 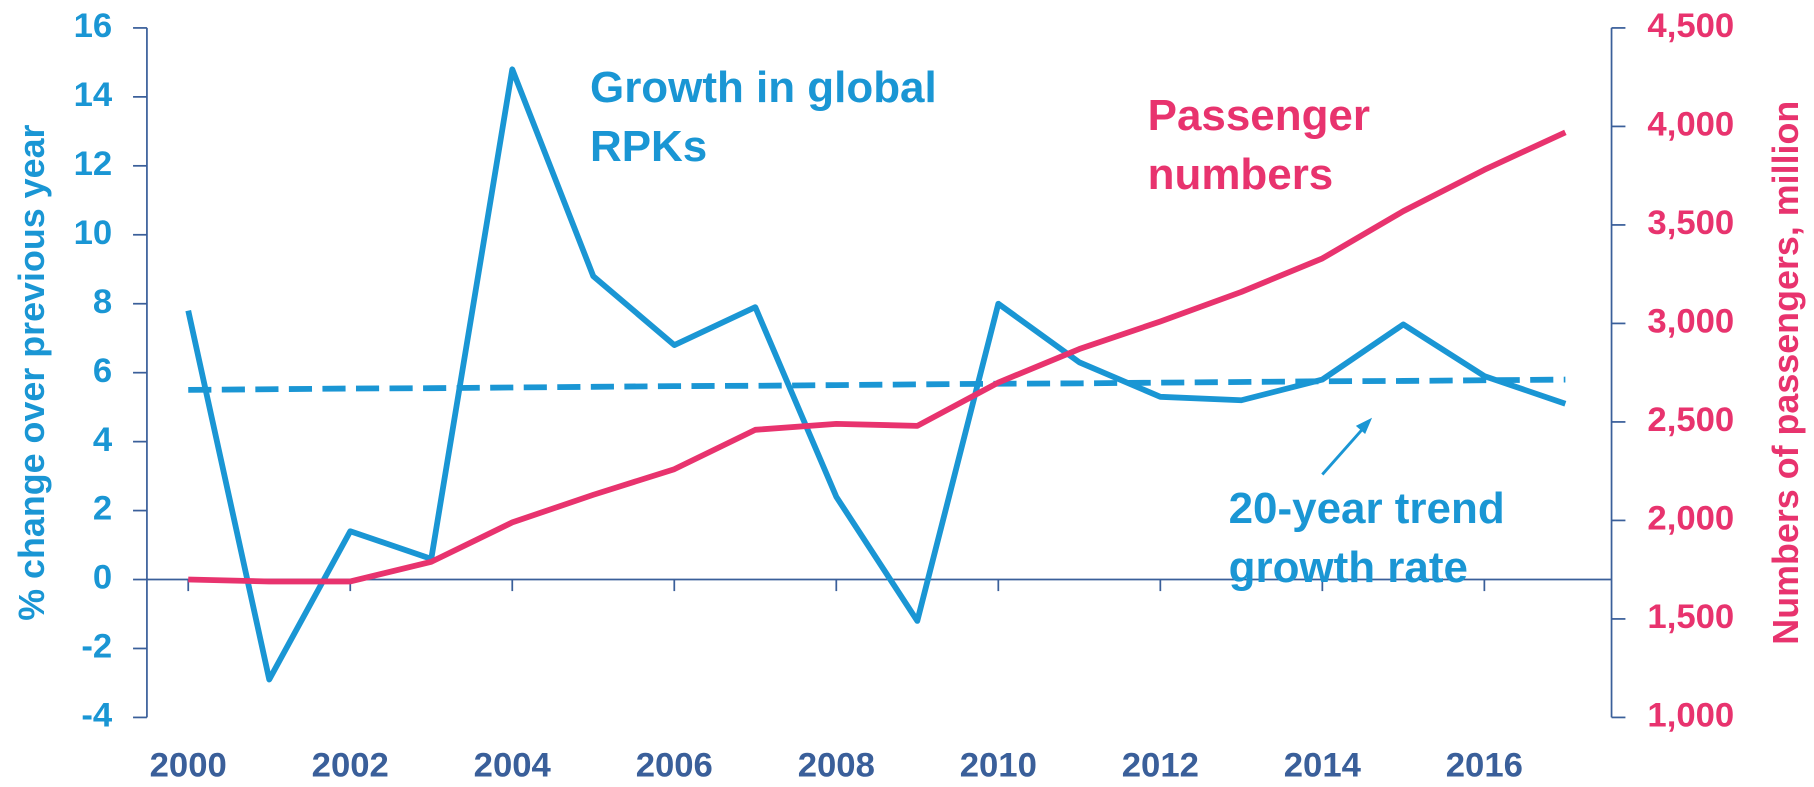 What do you see at coordinates (93, 233) in the screenshot?
I see `y-tick-label: 10` at bounding box center [93, 233].